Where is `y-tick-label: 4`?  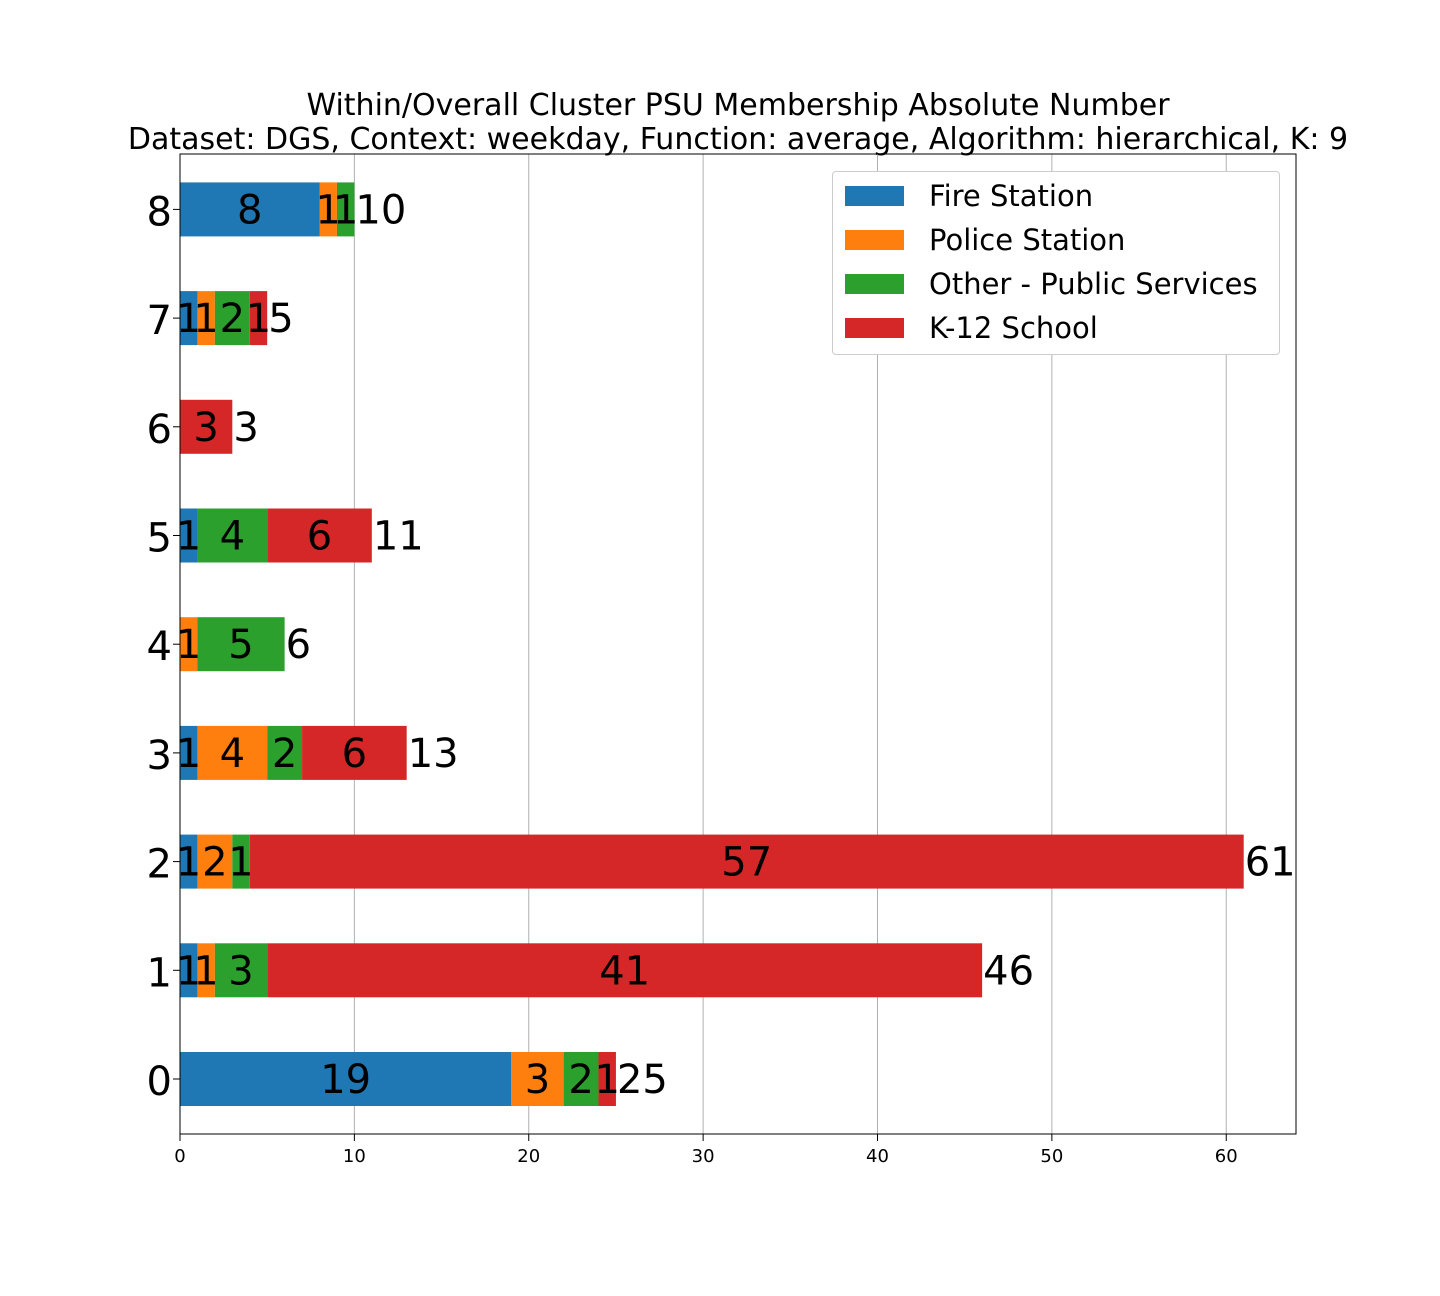 y-tick-label: 4 is located at coordinates (159, 647).